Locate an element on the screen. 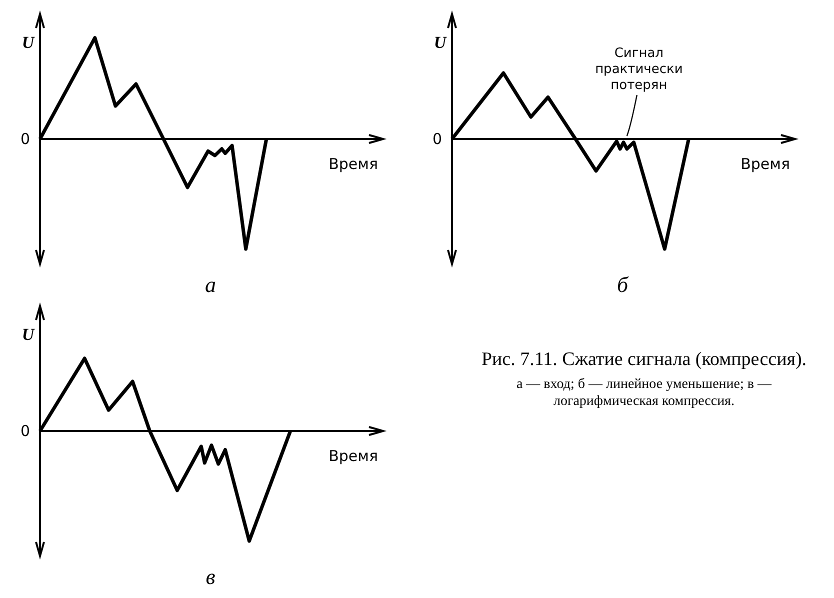  annotation: Сигнал практически потерян is located at coordinates (639, 69).